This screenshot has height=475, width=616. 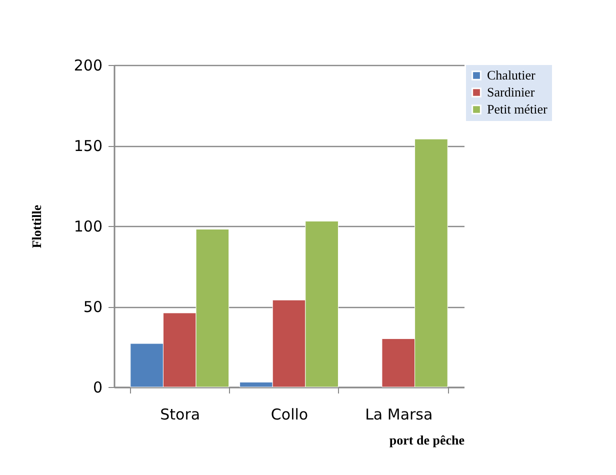 I want to click on legend-label: Sardinier, so click(x=511, y=92).